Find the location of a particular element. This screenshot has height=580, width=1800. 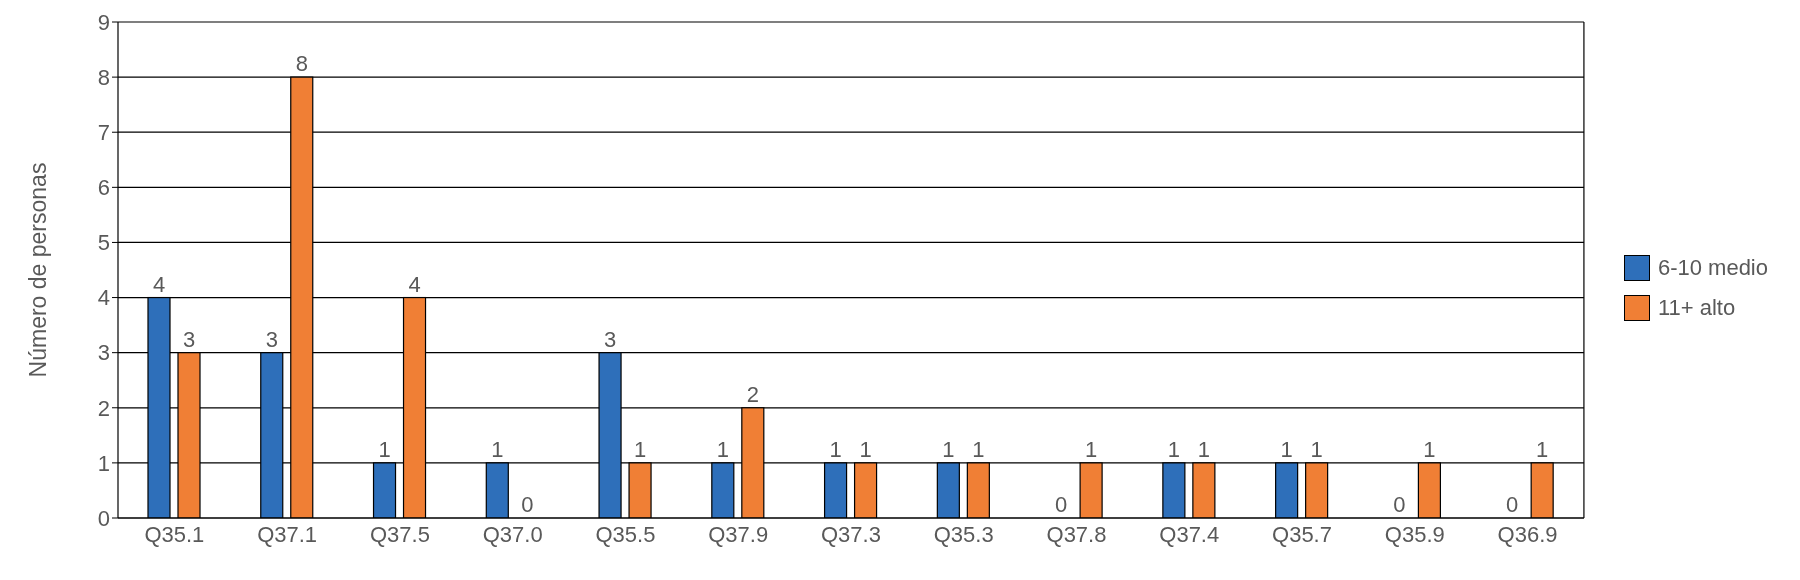

legend-label: 11+ alto is located at coordinates (1696, 308).